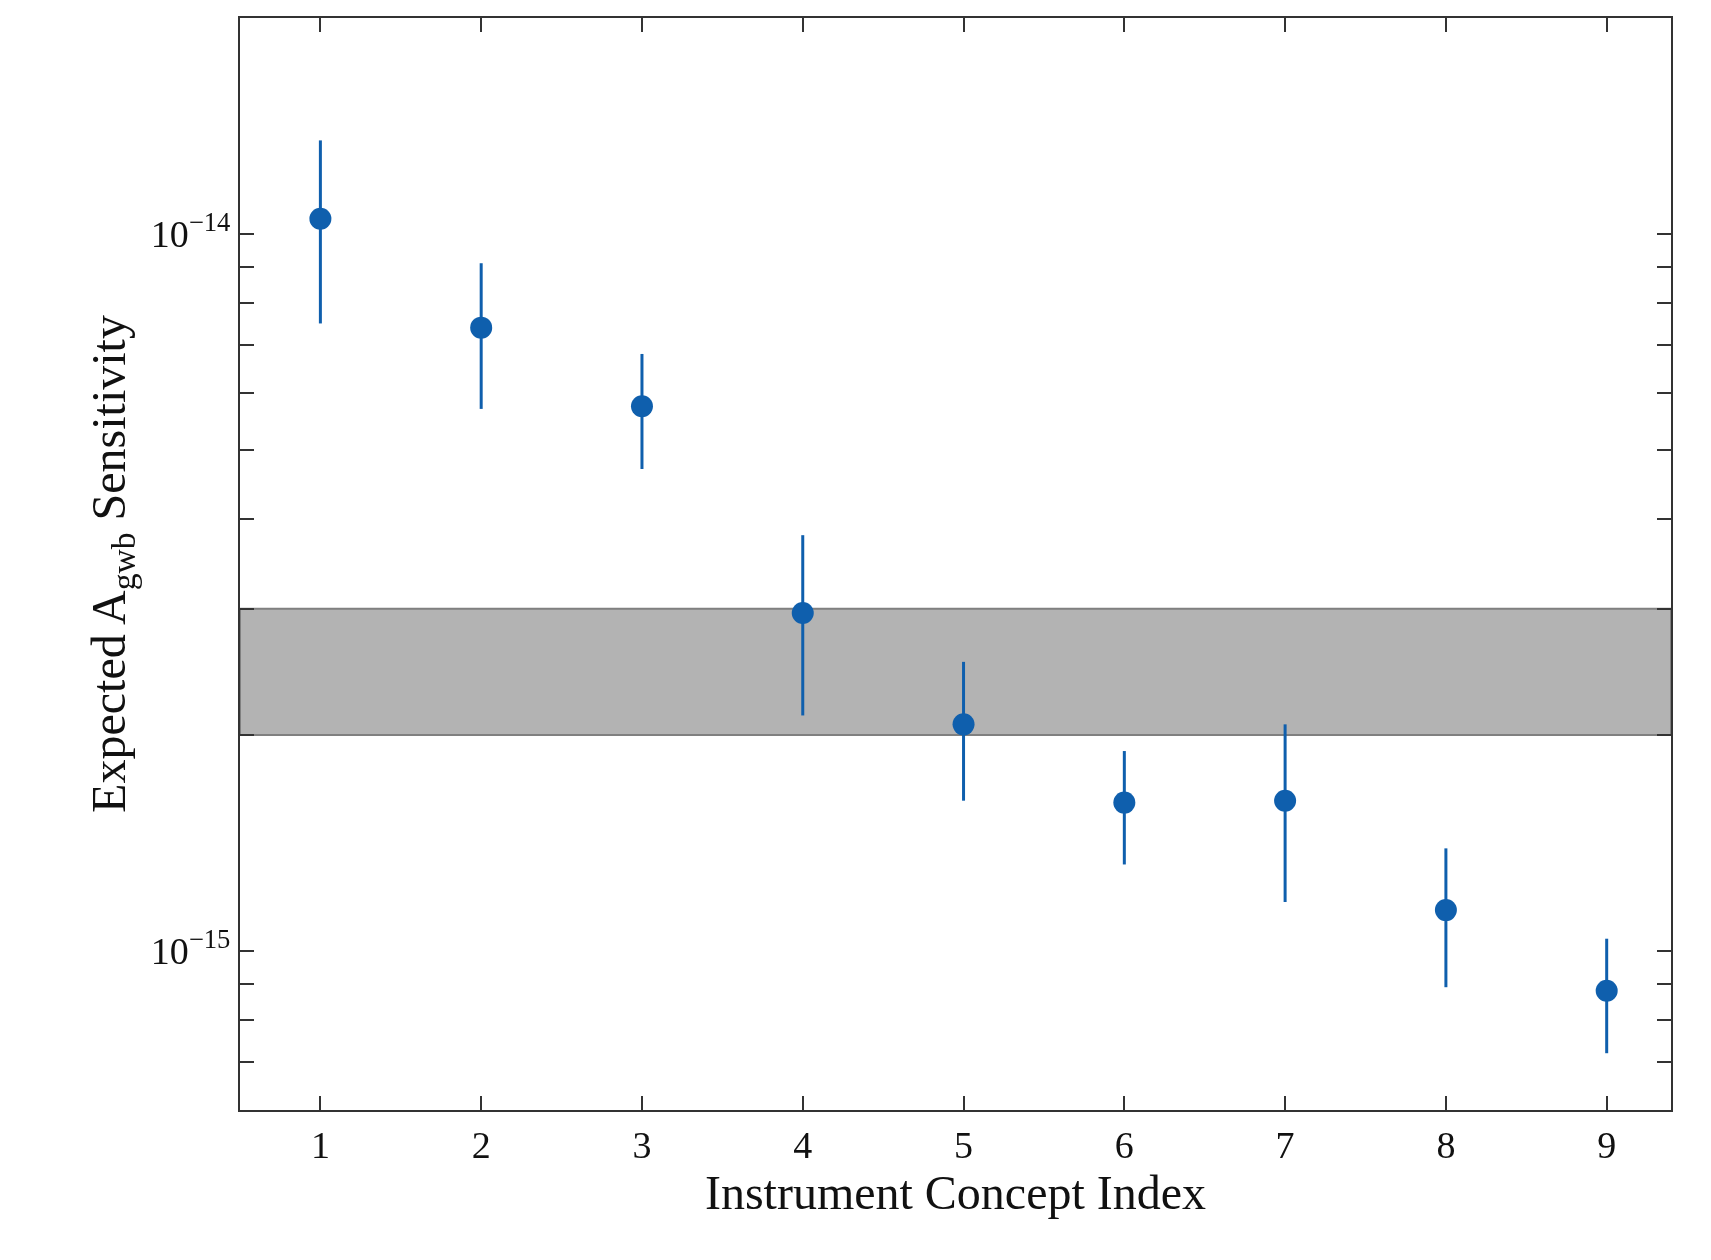 This screenshot has width=1711, height=1260. I want to click on x-axis-title: Instrument Concept Index, so click(955, 1192).